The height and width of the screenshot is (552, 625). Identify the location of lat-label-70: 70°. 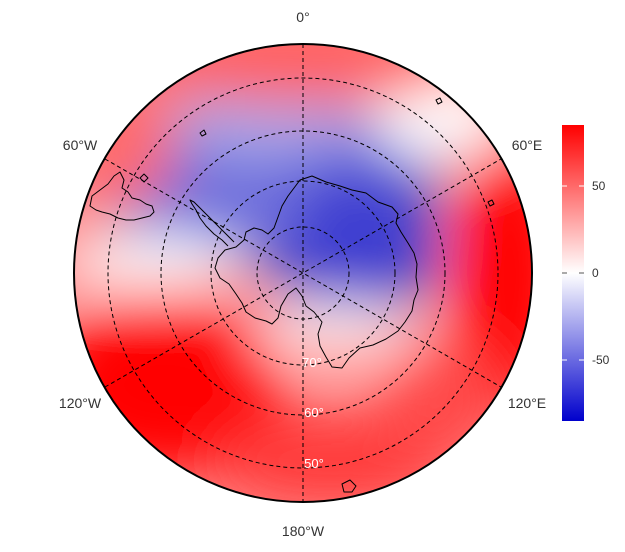
(312, 362).